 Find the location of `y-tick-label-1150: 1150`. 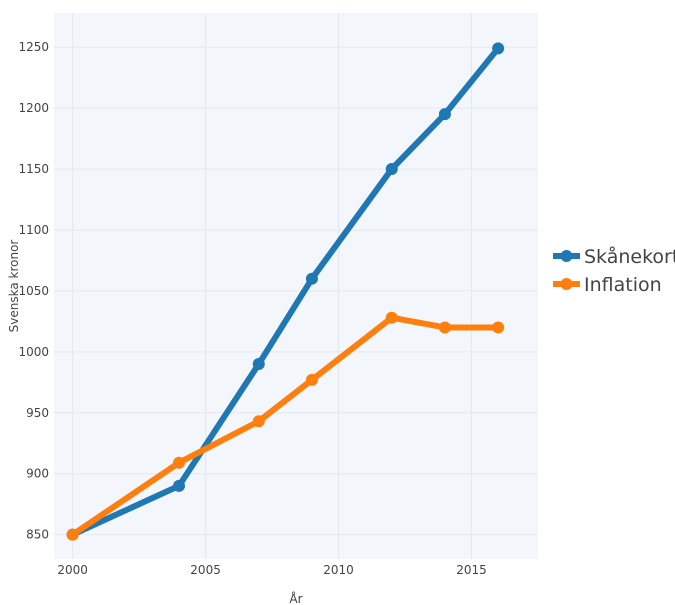

y-tick-label-1150: 1150 is located at coordinates (33, 169).